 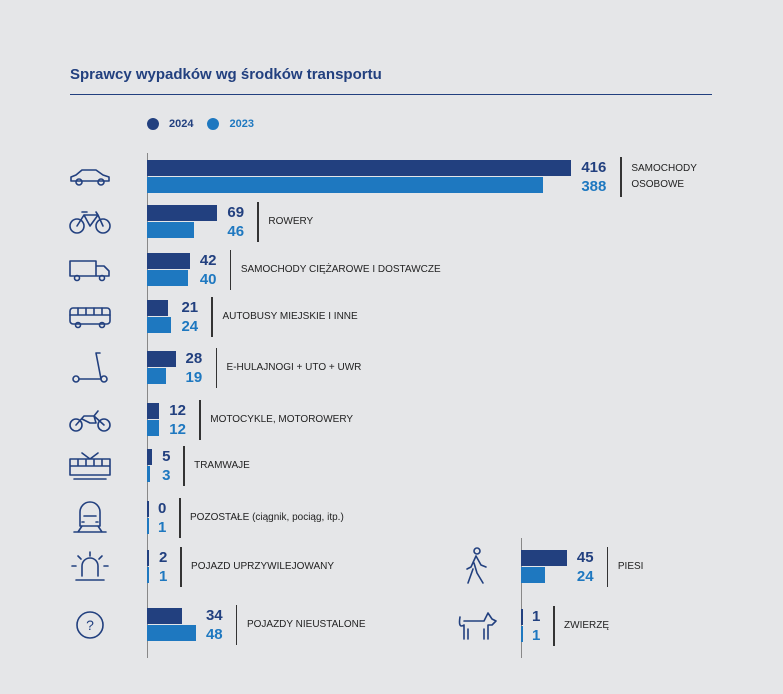 What do you see at coordinates (664, 177) in the screenshot?
I see `category-label: SAMOCHODY OSOBOWE` at bounding box center [664, 177].